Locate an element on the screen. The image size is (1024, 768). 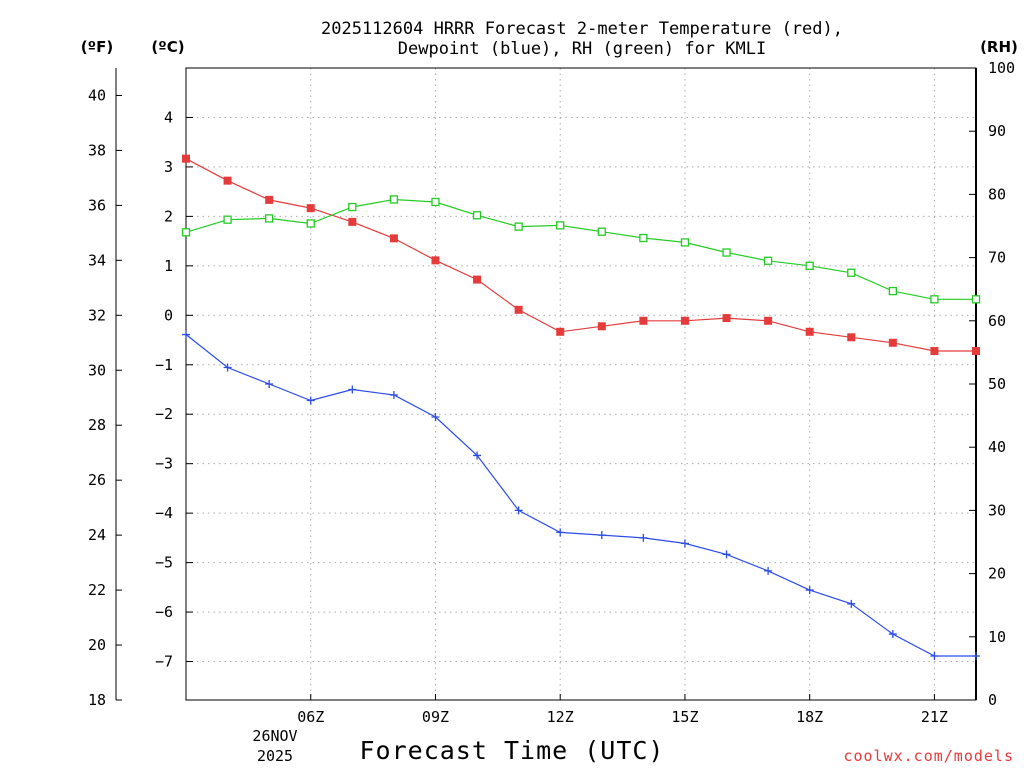
fahrenheit-tick-label: 18 is located at coordinates (97, 700).